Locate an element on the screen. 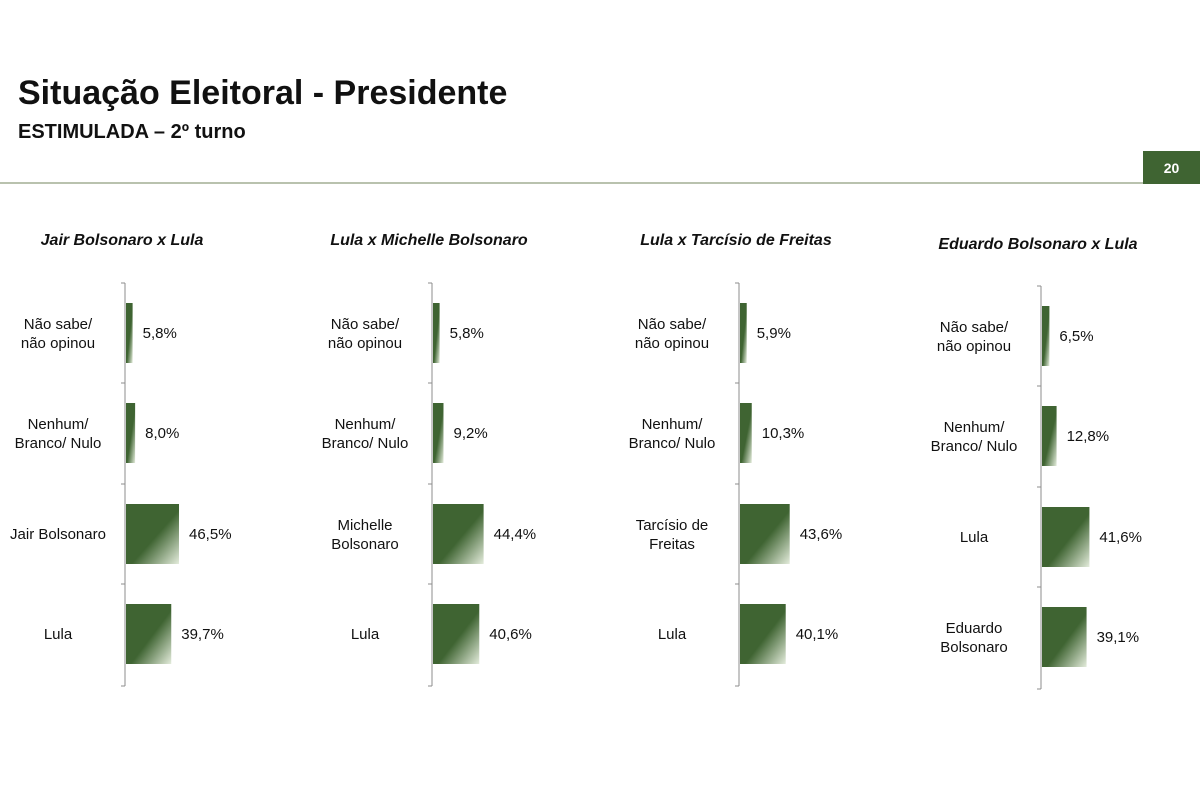 The image size is (1200, 800). data-label: 9,2% is located at coordinates (470, 433).